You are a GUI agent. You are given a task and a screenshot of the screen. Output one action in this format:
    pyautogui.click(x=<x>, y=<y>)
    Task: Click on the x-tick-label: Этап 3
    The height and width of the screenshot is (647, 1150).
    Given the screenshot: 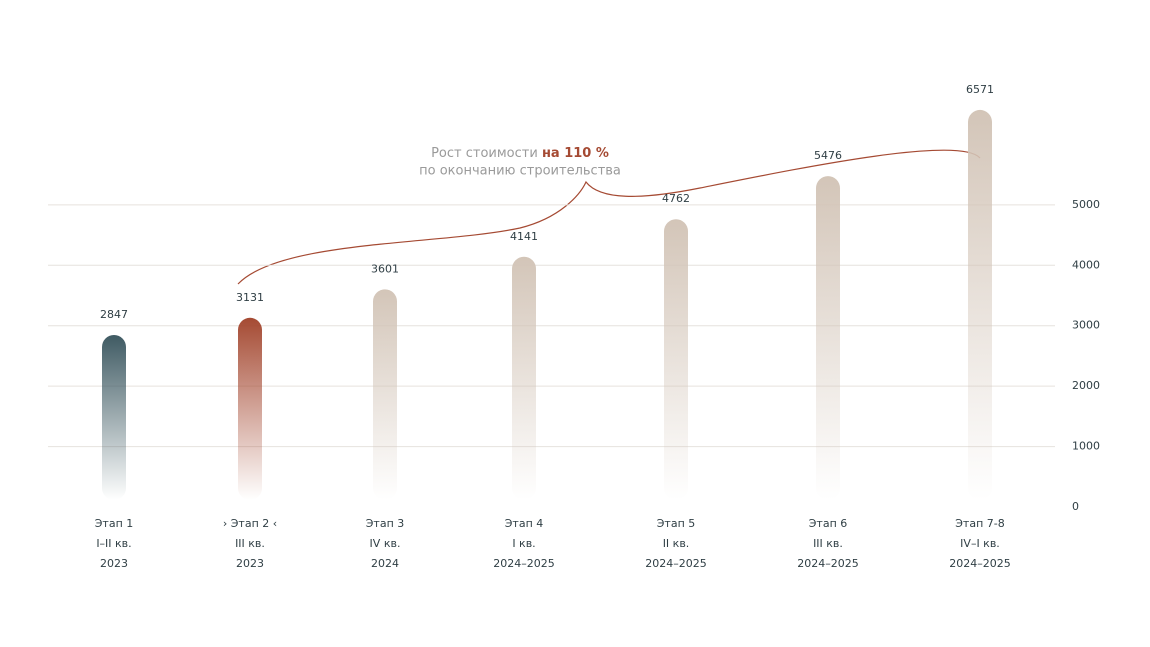 What is the action you would take?
    pyautogui.click(x=385, y=523)
    